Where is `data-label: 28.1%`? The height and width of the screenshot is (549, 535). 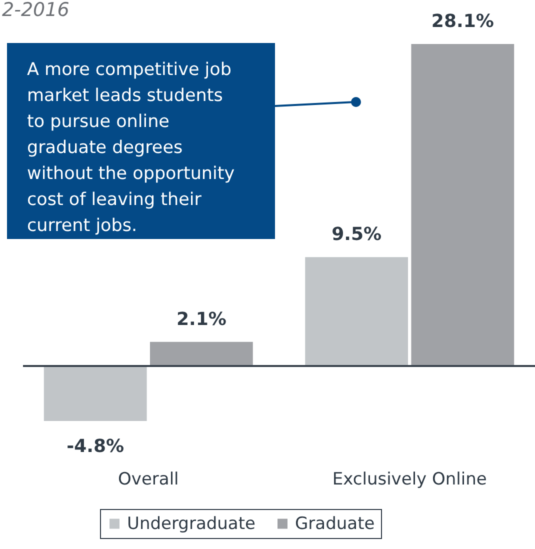 data-label: 28.1% is located at coordinates (462, 21).